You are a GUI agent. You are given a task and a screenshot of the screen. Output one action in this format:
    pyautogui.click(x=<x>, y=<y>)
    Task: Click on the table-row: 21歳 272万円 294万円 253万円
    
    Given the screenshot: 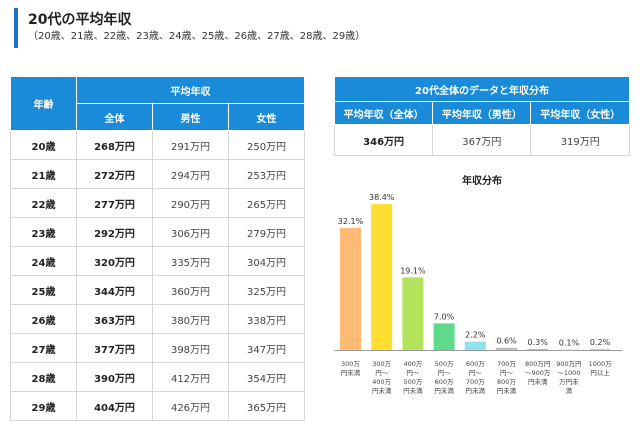 What is the action you would take?
    pyautogui.click(x=158, y=174)
    